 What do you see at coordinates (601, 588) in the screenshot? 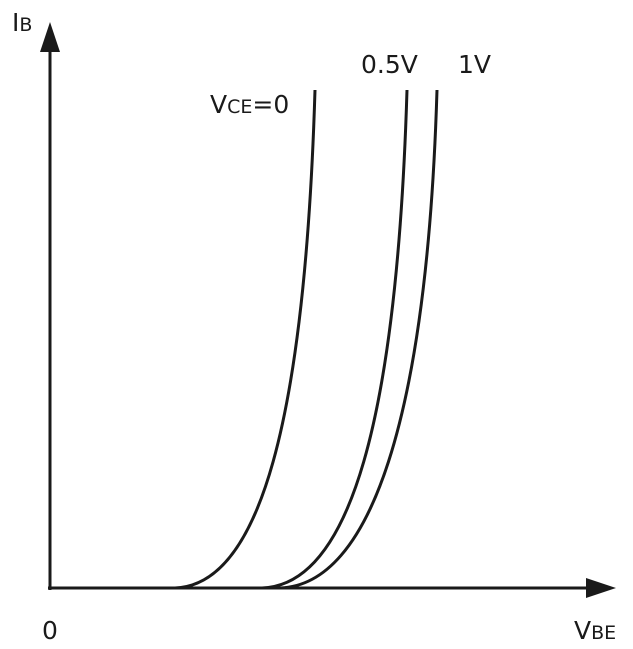
I see `x-axis-arrow` at bounding box center [601, 588].